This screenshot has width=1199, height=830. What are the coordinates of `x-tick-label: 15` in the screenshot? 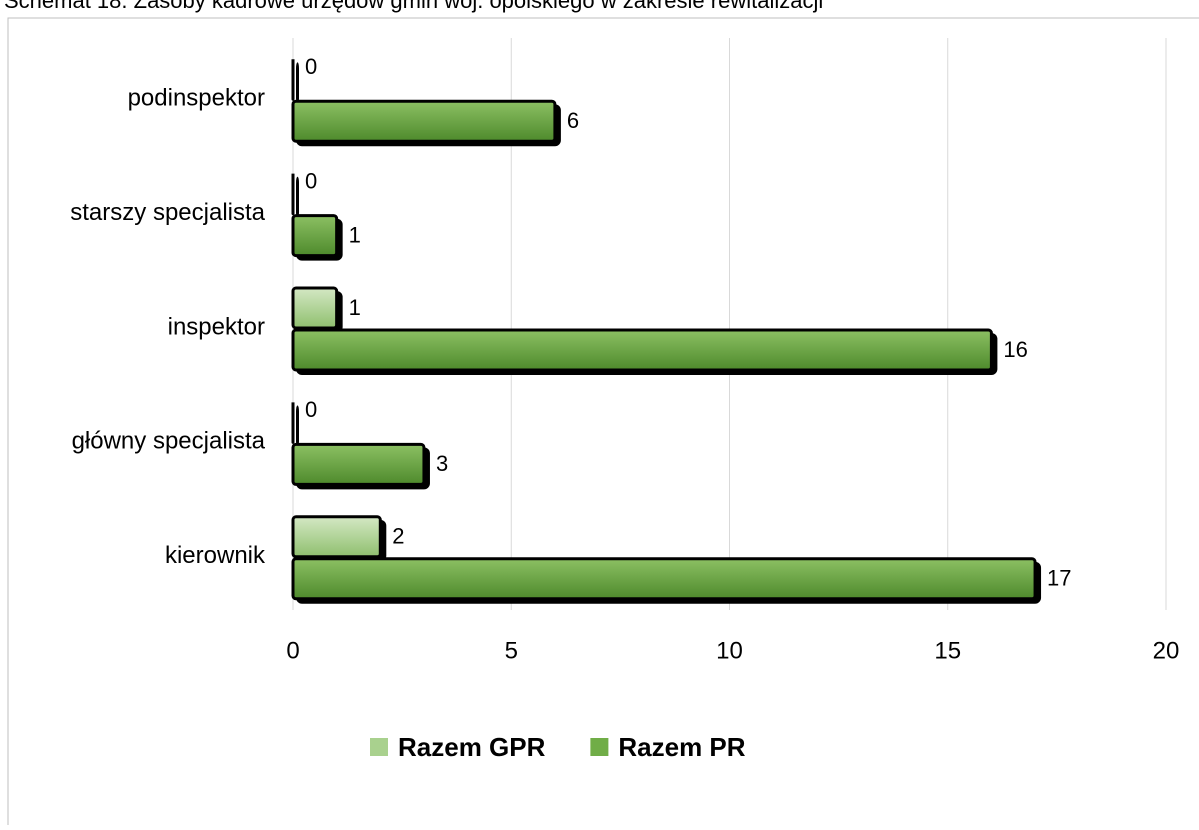 It's located at (947, 650).